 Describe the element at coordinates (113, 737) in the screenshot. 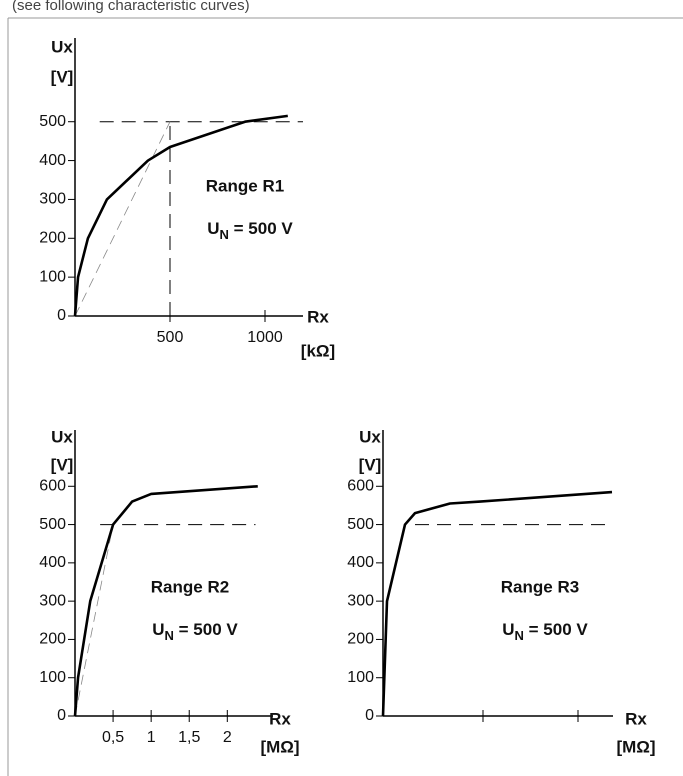

I see `x-tick-label: 0,5` at that location.